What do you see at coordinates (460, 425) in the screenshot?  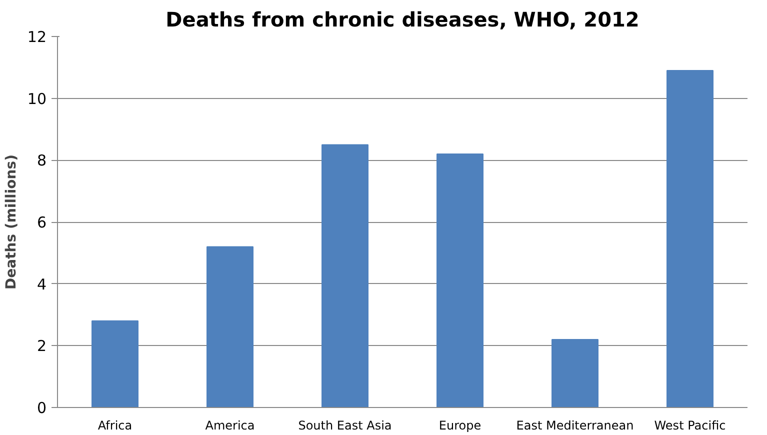 I see `x-tick-label: Europe` at bounding box center [460, 425].